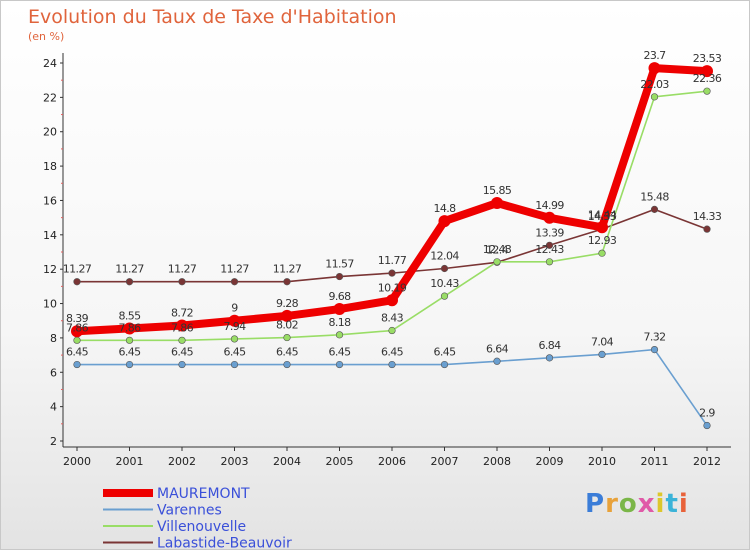 The image size is (750, 550). Describe the element at coordinates (549, 345) in the screenshot. I see `data-label: 6.84` at that location.